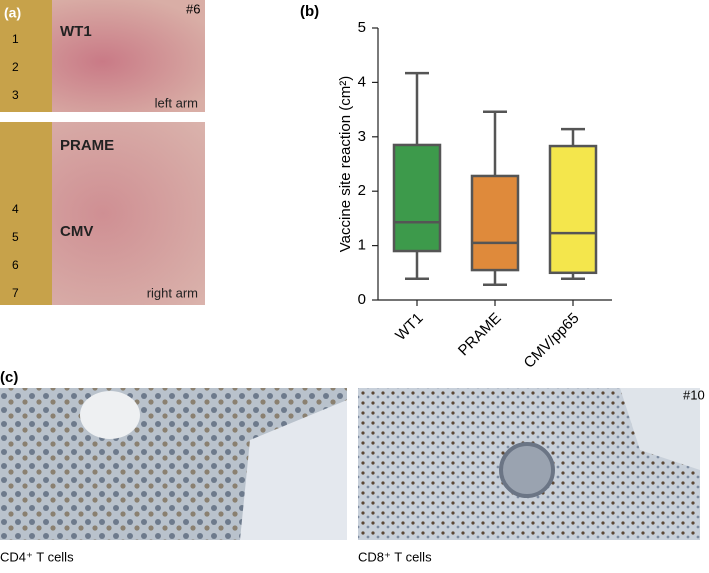 The image size is (709, 573). I want to click on sample-id: #10, so click(694, 394).